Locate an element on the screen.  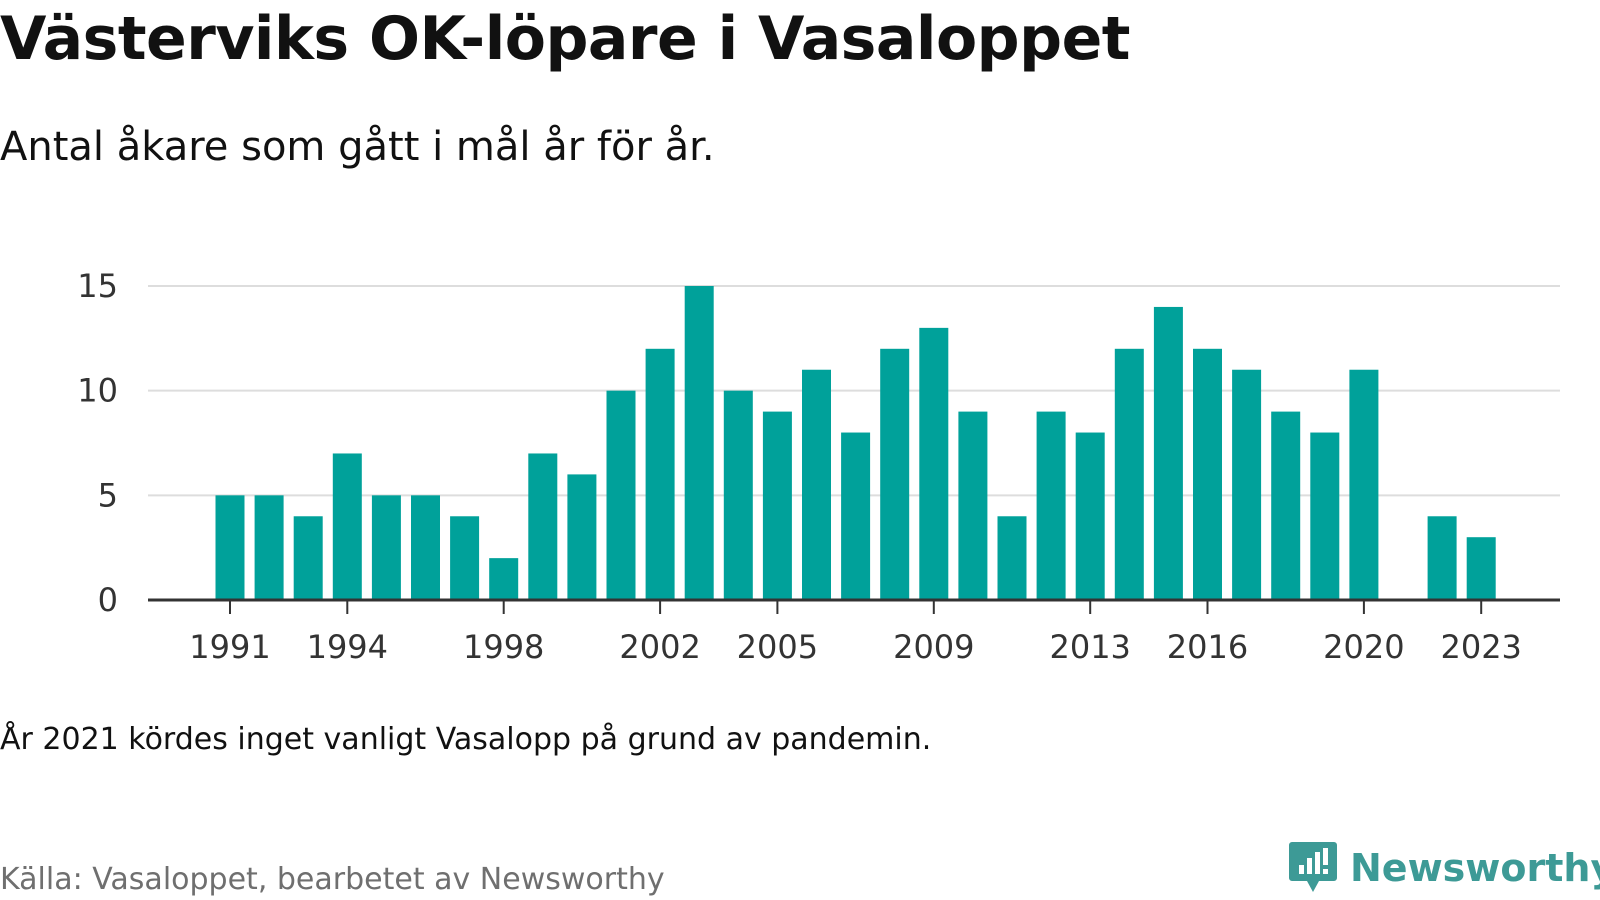
bar-2022 is located at coordinates (1442, 558).